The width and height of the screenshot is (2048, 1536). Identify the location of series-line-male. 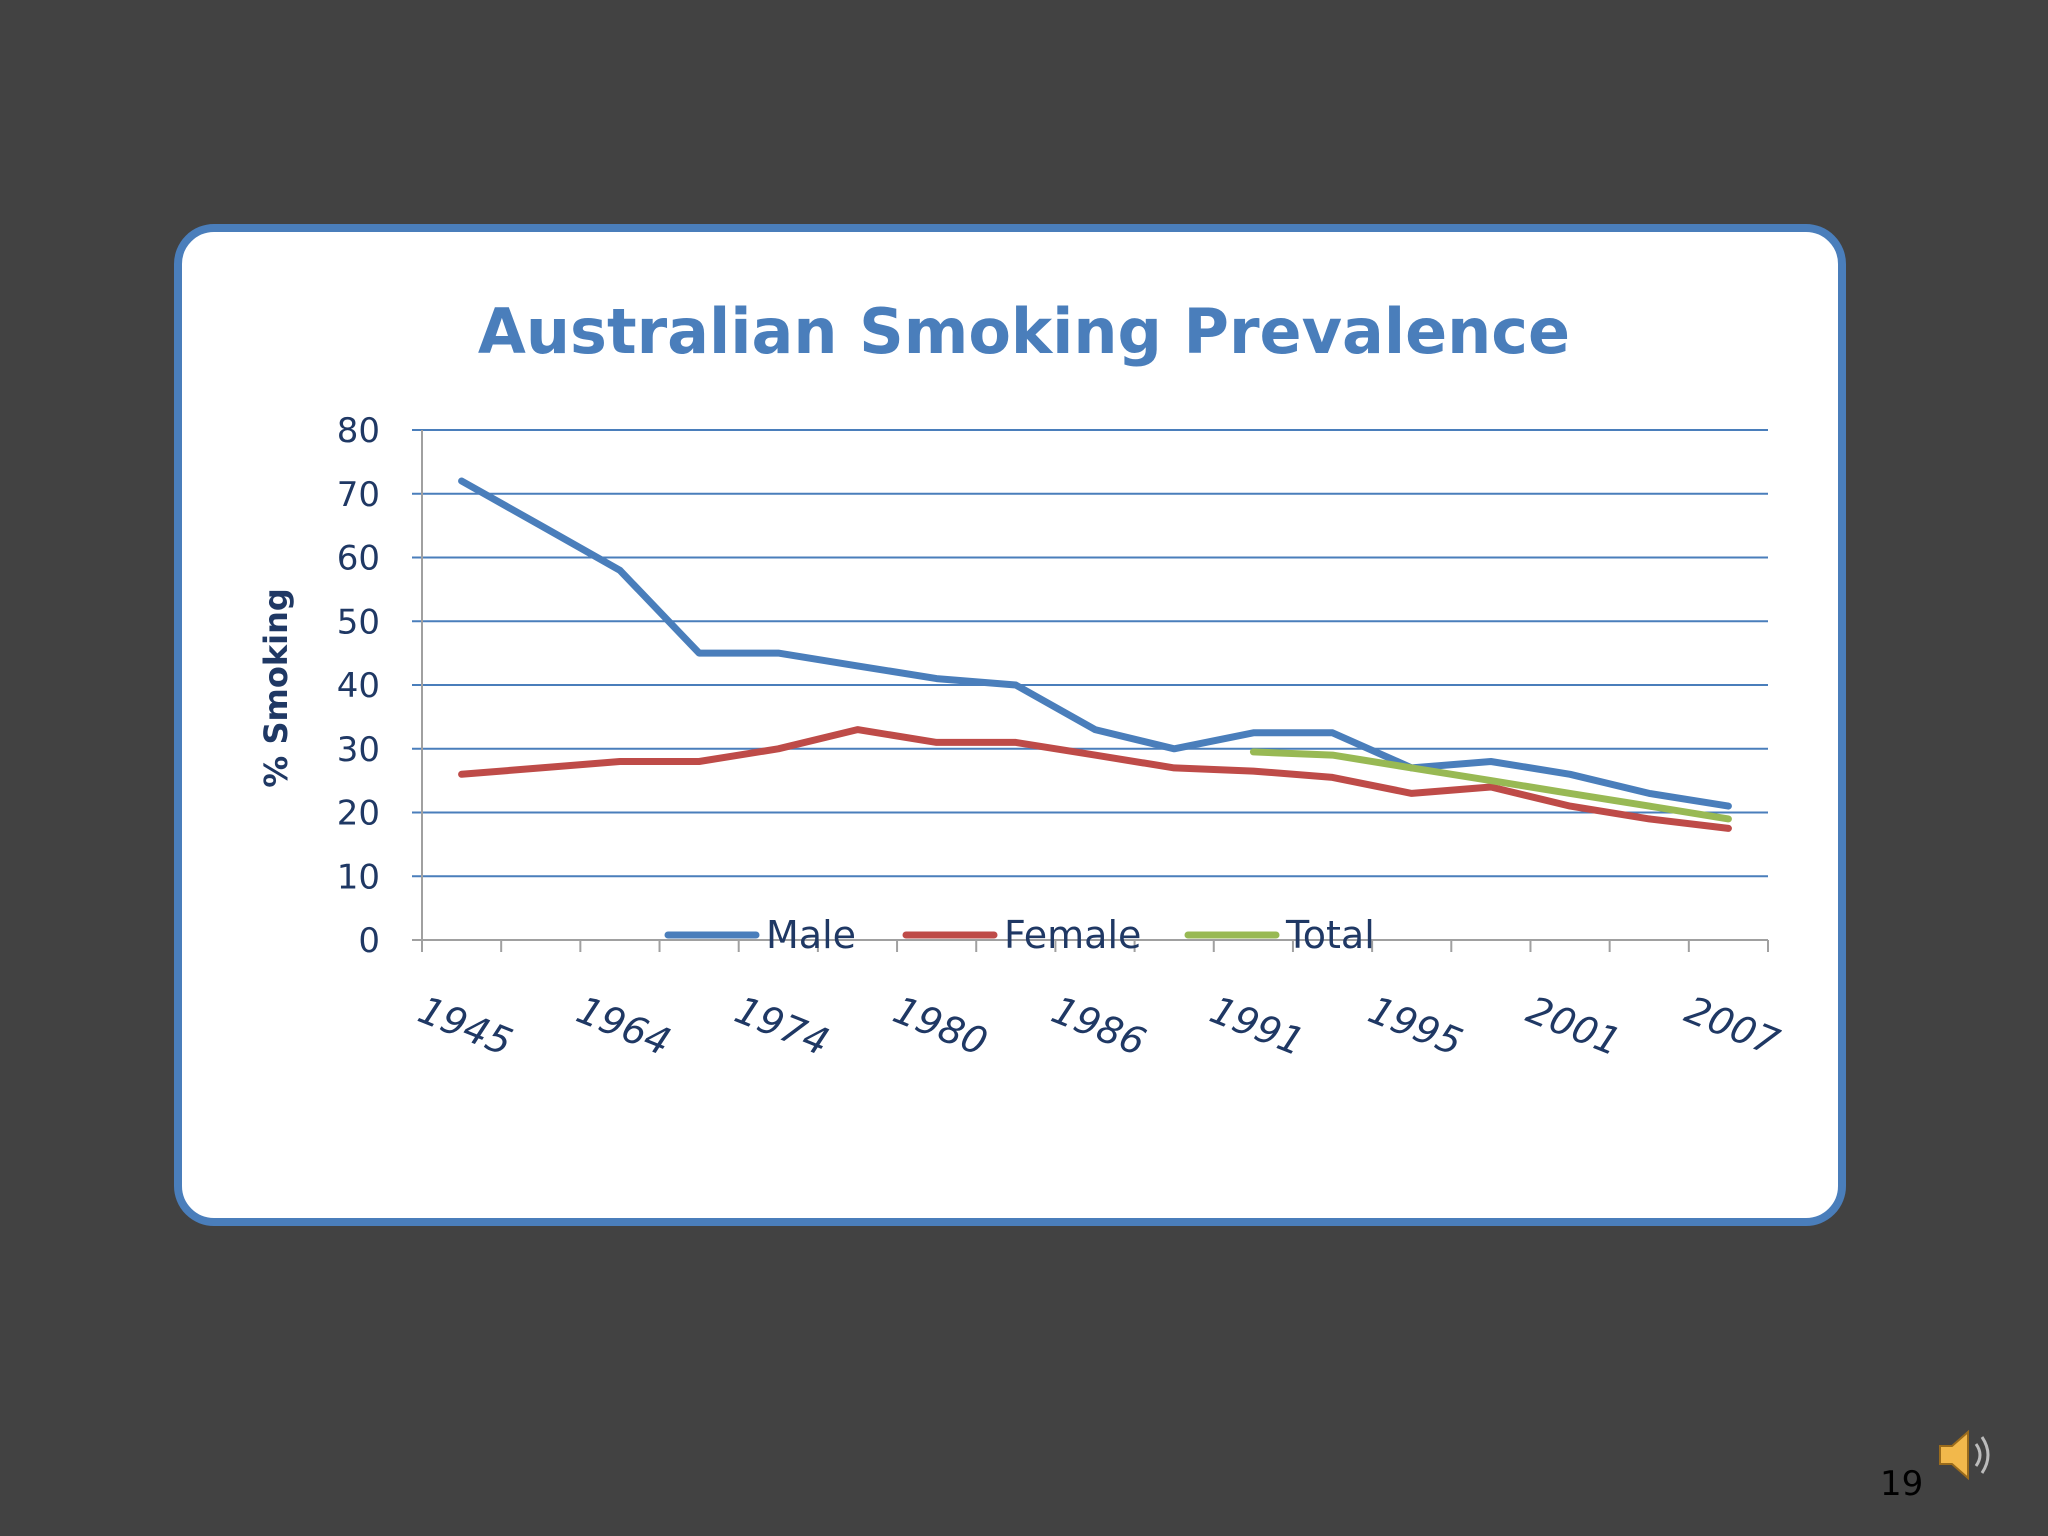
(1095, 643).